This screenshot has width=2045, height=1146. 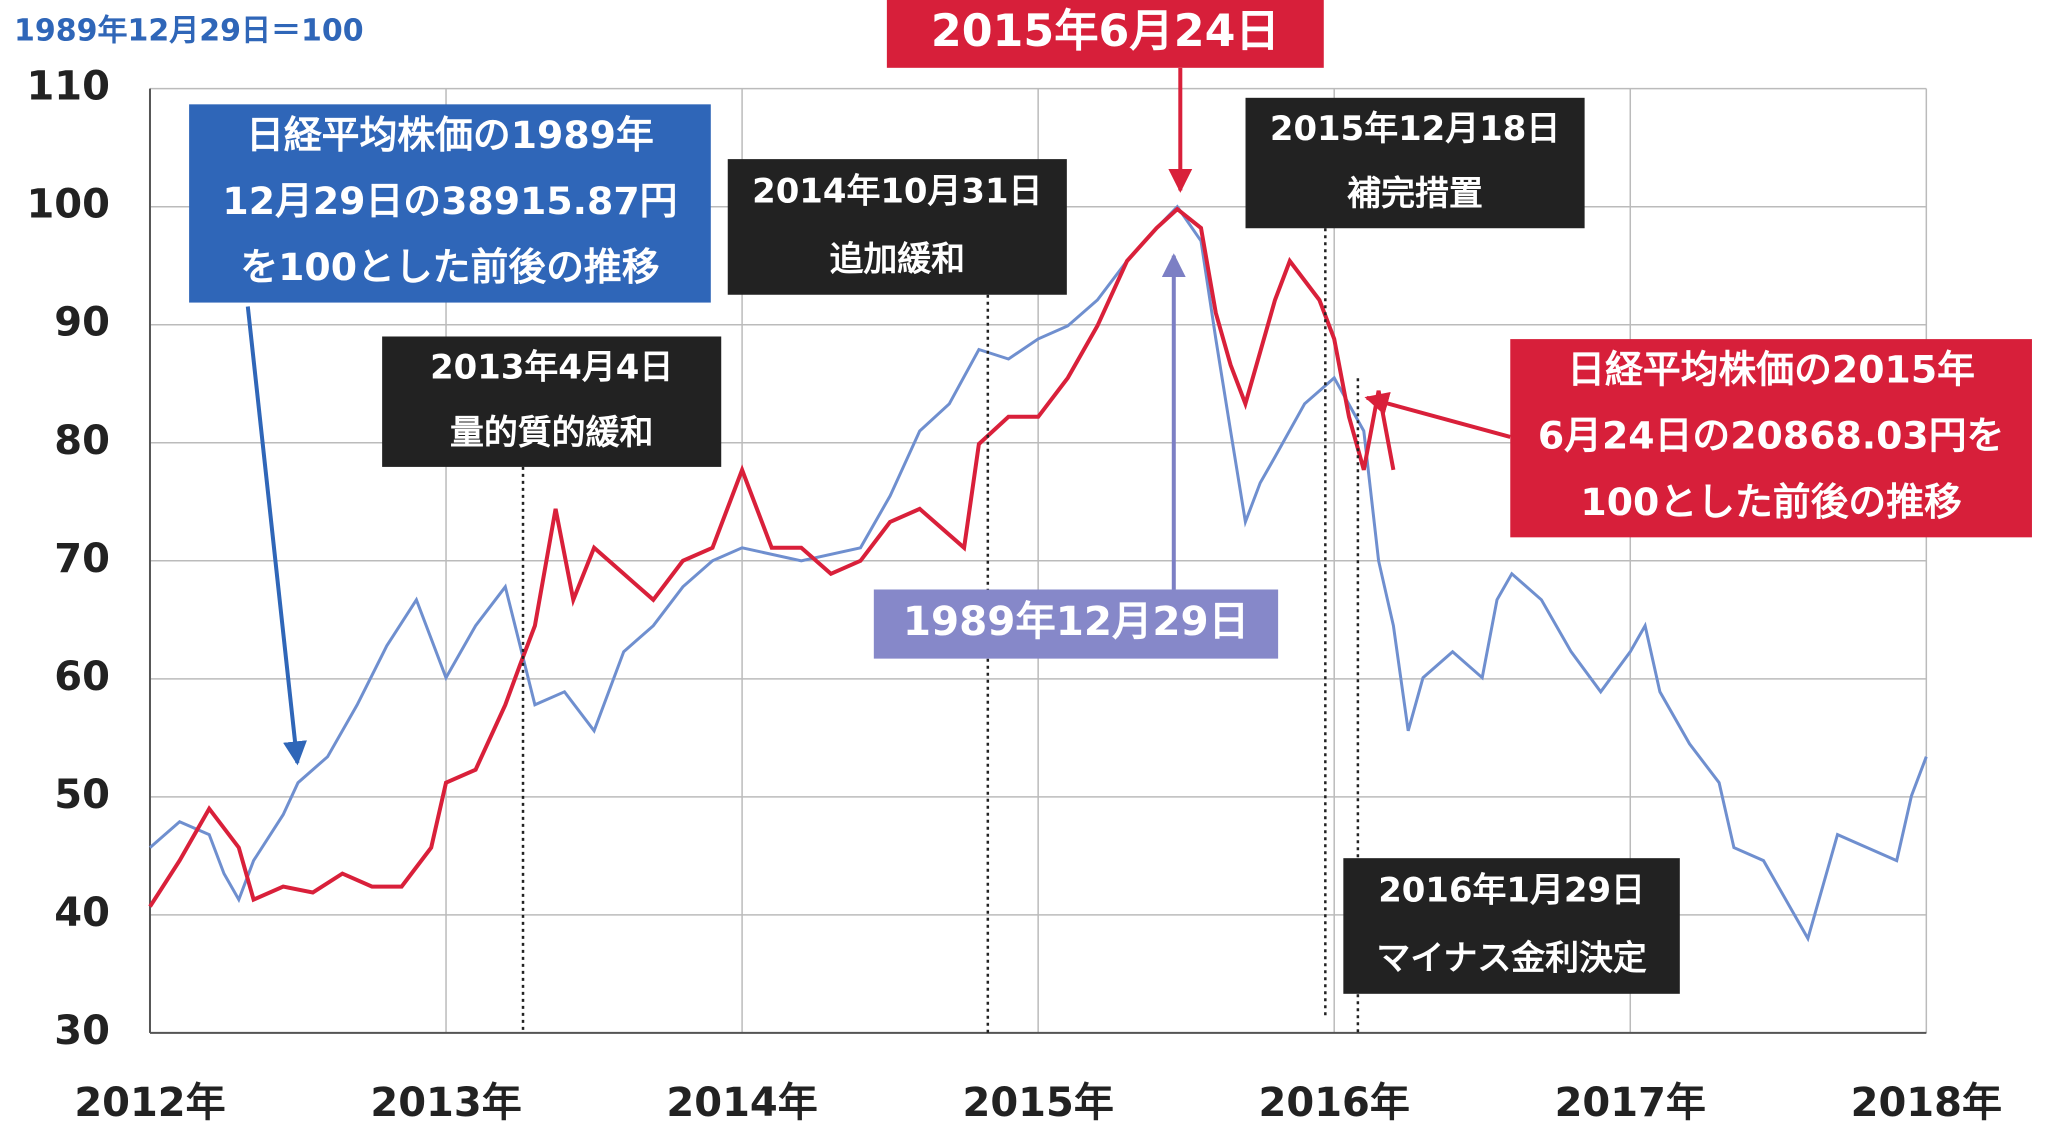 I want to click on y-tick-label: 80, so click(x=82, y=441).